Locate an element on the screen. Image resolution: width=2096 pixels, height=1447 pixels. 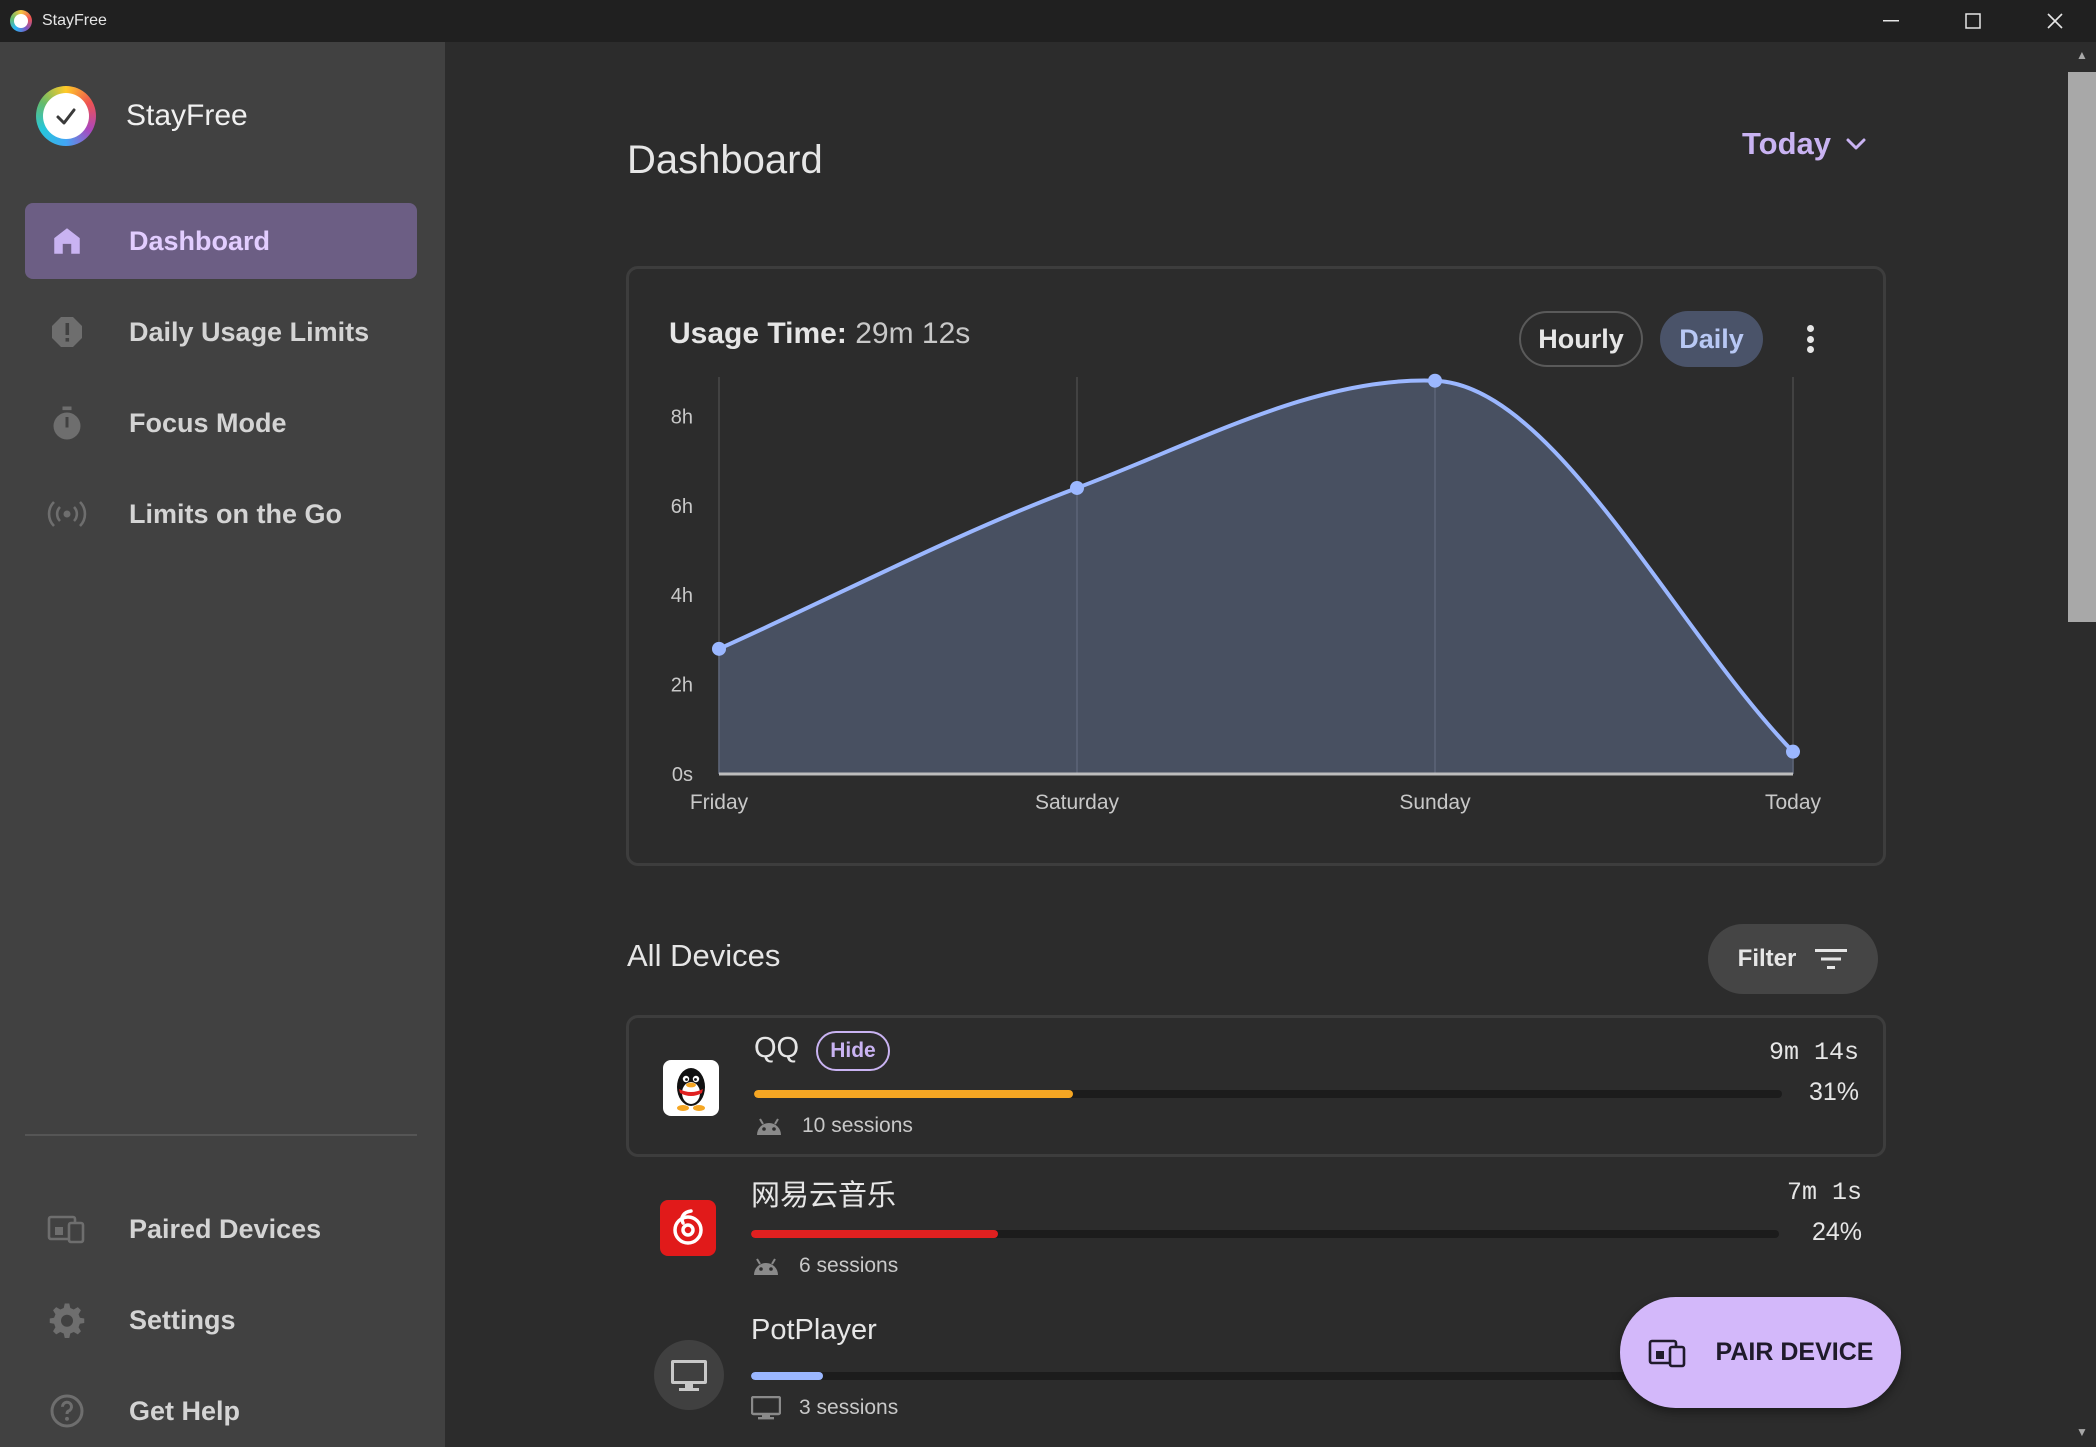
limit-alert-icon is located at coordinates (67, 332).